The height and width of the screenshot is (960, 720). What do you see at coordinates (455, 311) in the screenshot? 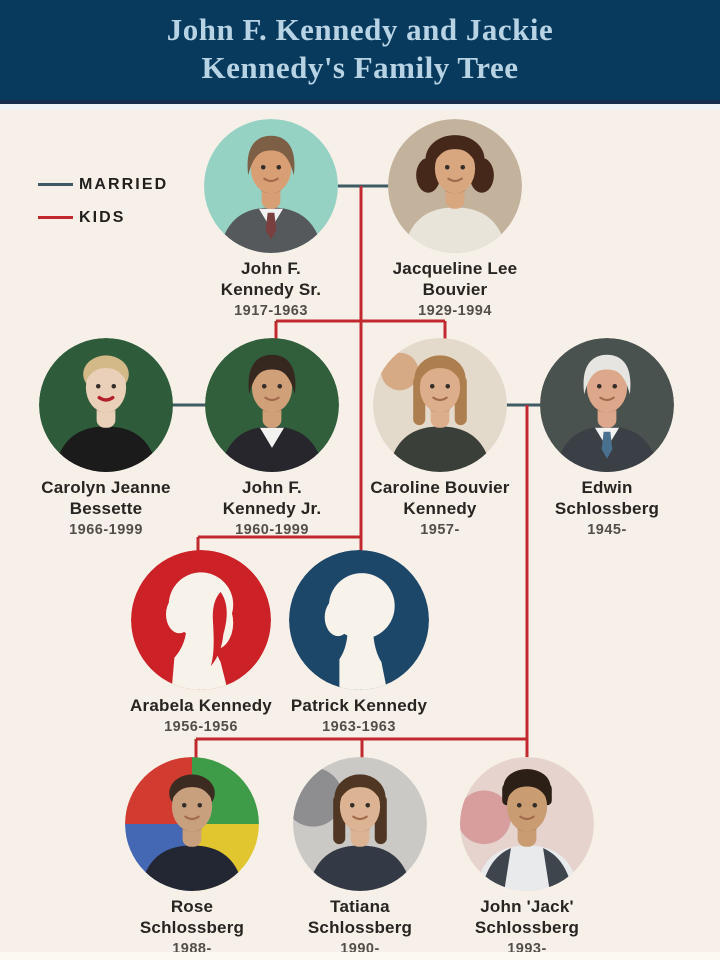
I see `person-years: 1929-1994` at bounding box center [455, 311].